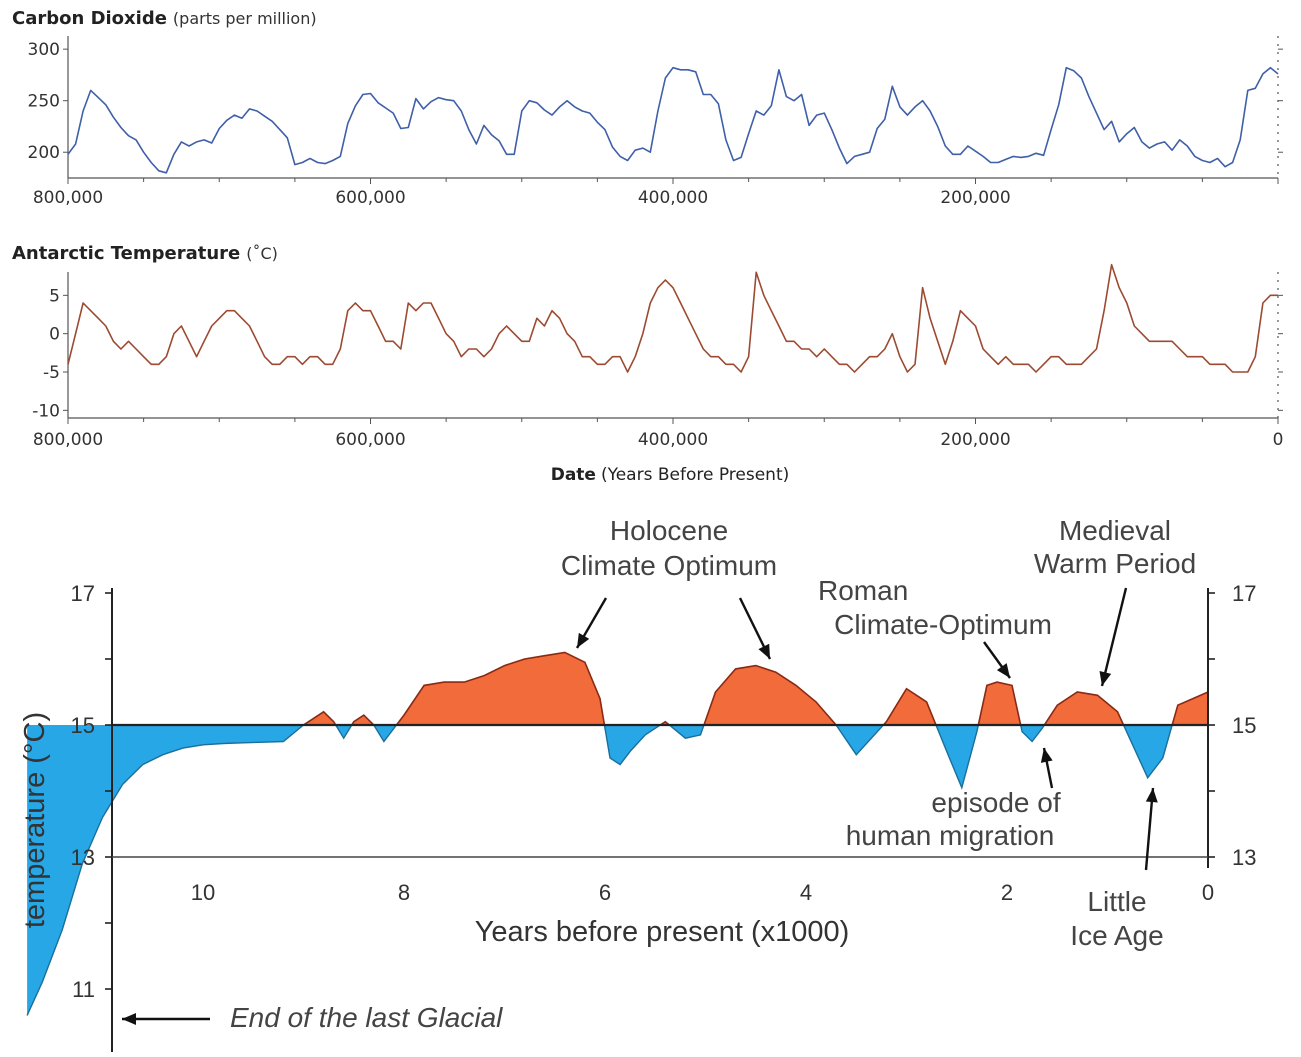  What do you see at coordinates (1244, 593) in the screenshot?
I see `y-tick-label-right: 17` at bounding box center [1244, 593].